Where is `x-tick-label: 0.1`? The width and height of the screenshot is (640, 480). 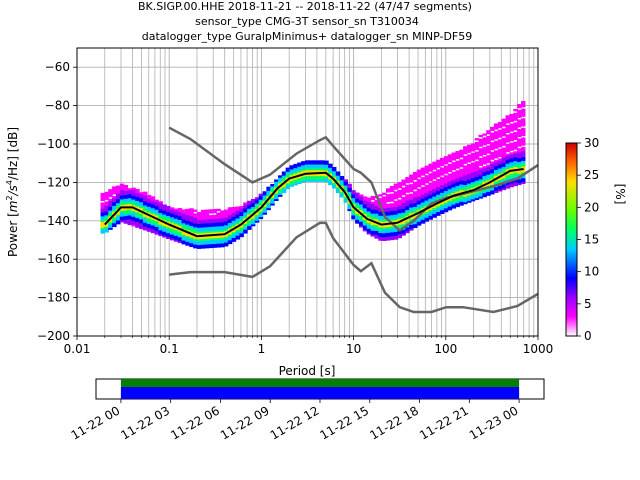
x-tick-label: 0.1 is located at coordinates (169, 349).